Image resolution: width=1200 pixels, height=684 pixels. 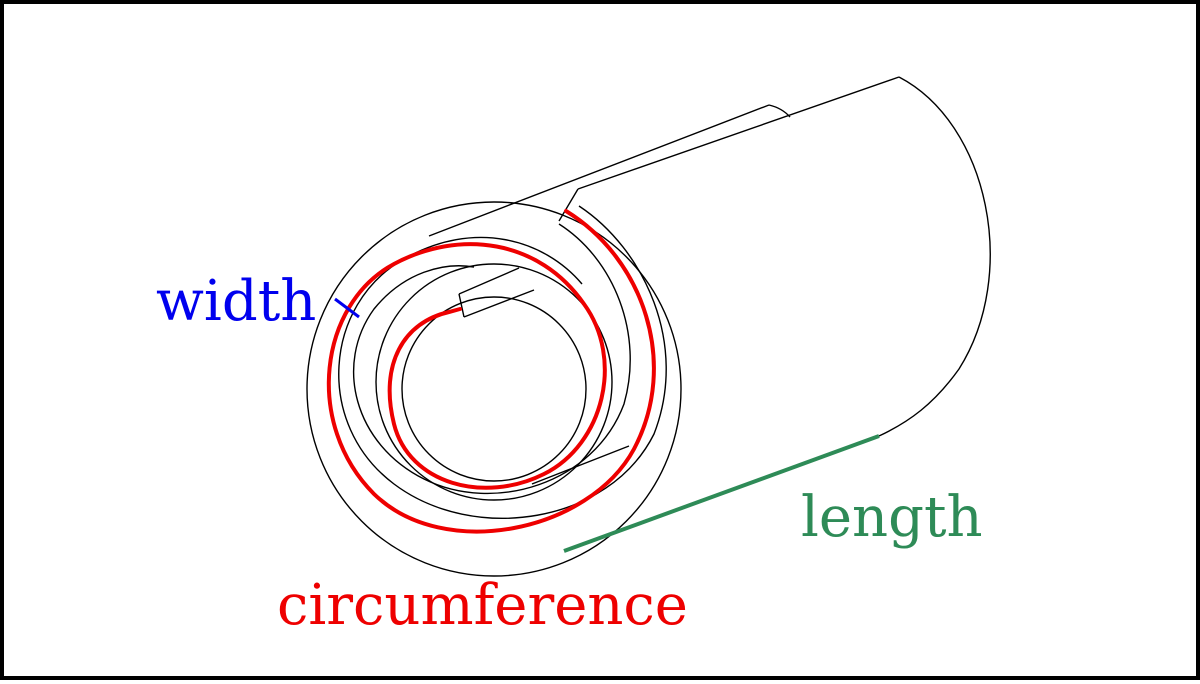 I want to click on roll-far-edge, so click(x=738, y=133).